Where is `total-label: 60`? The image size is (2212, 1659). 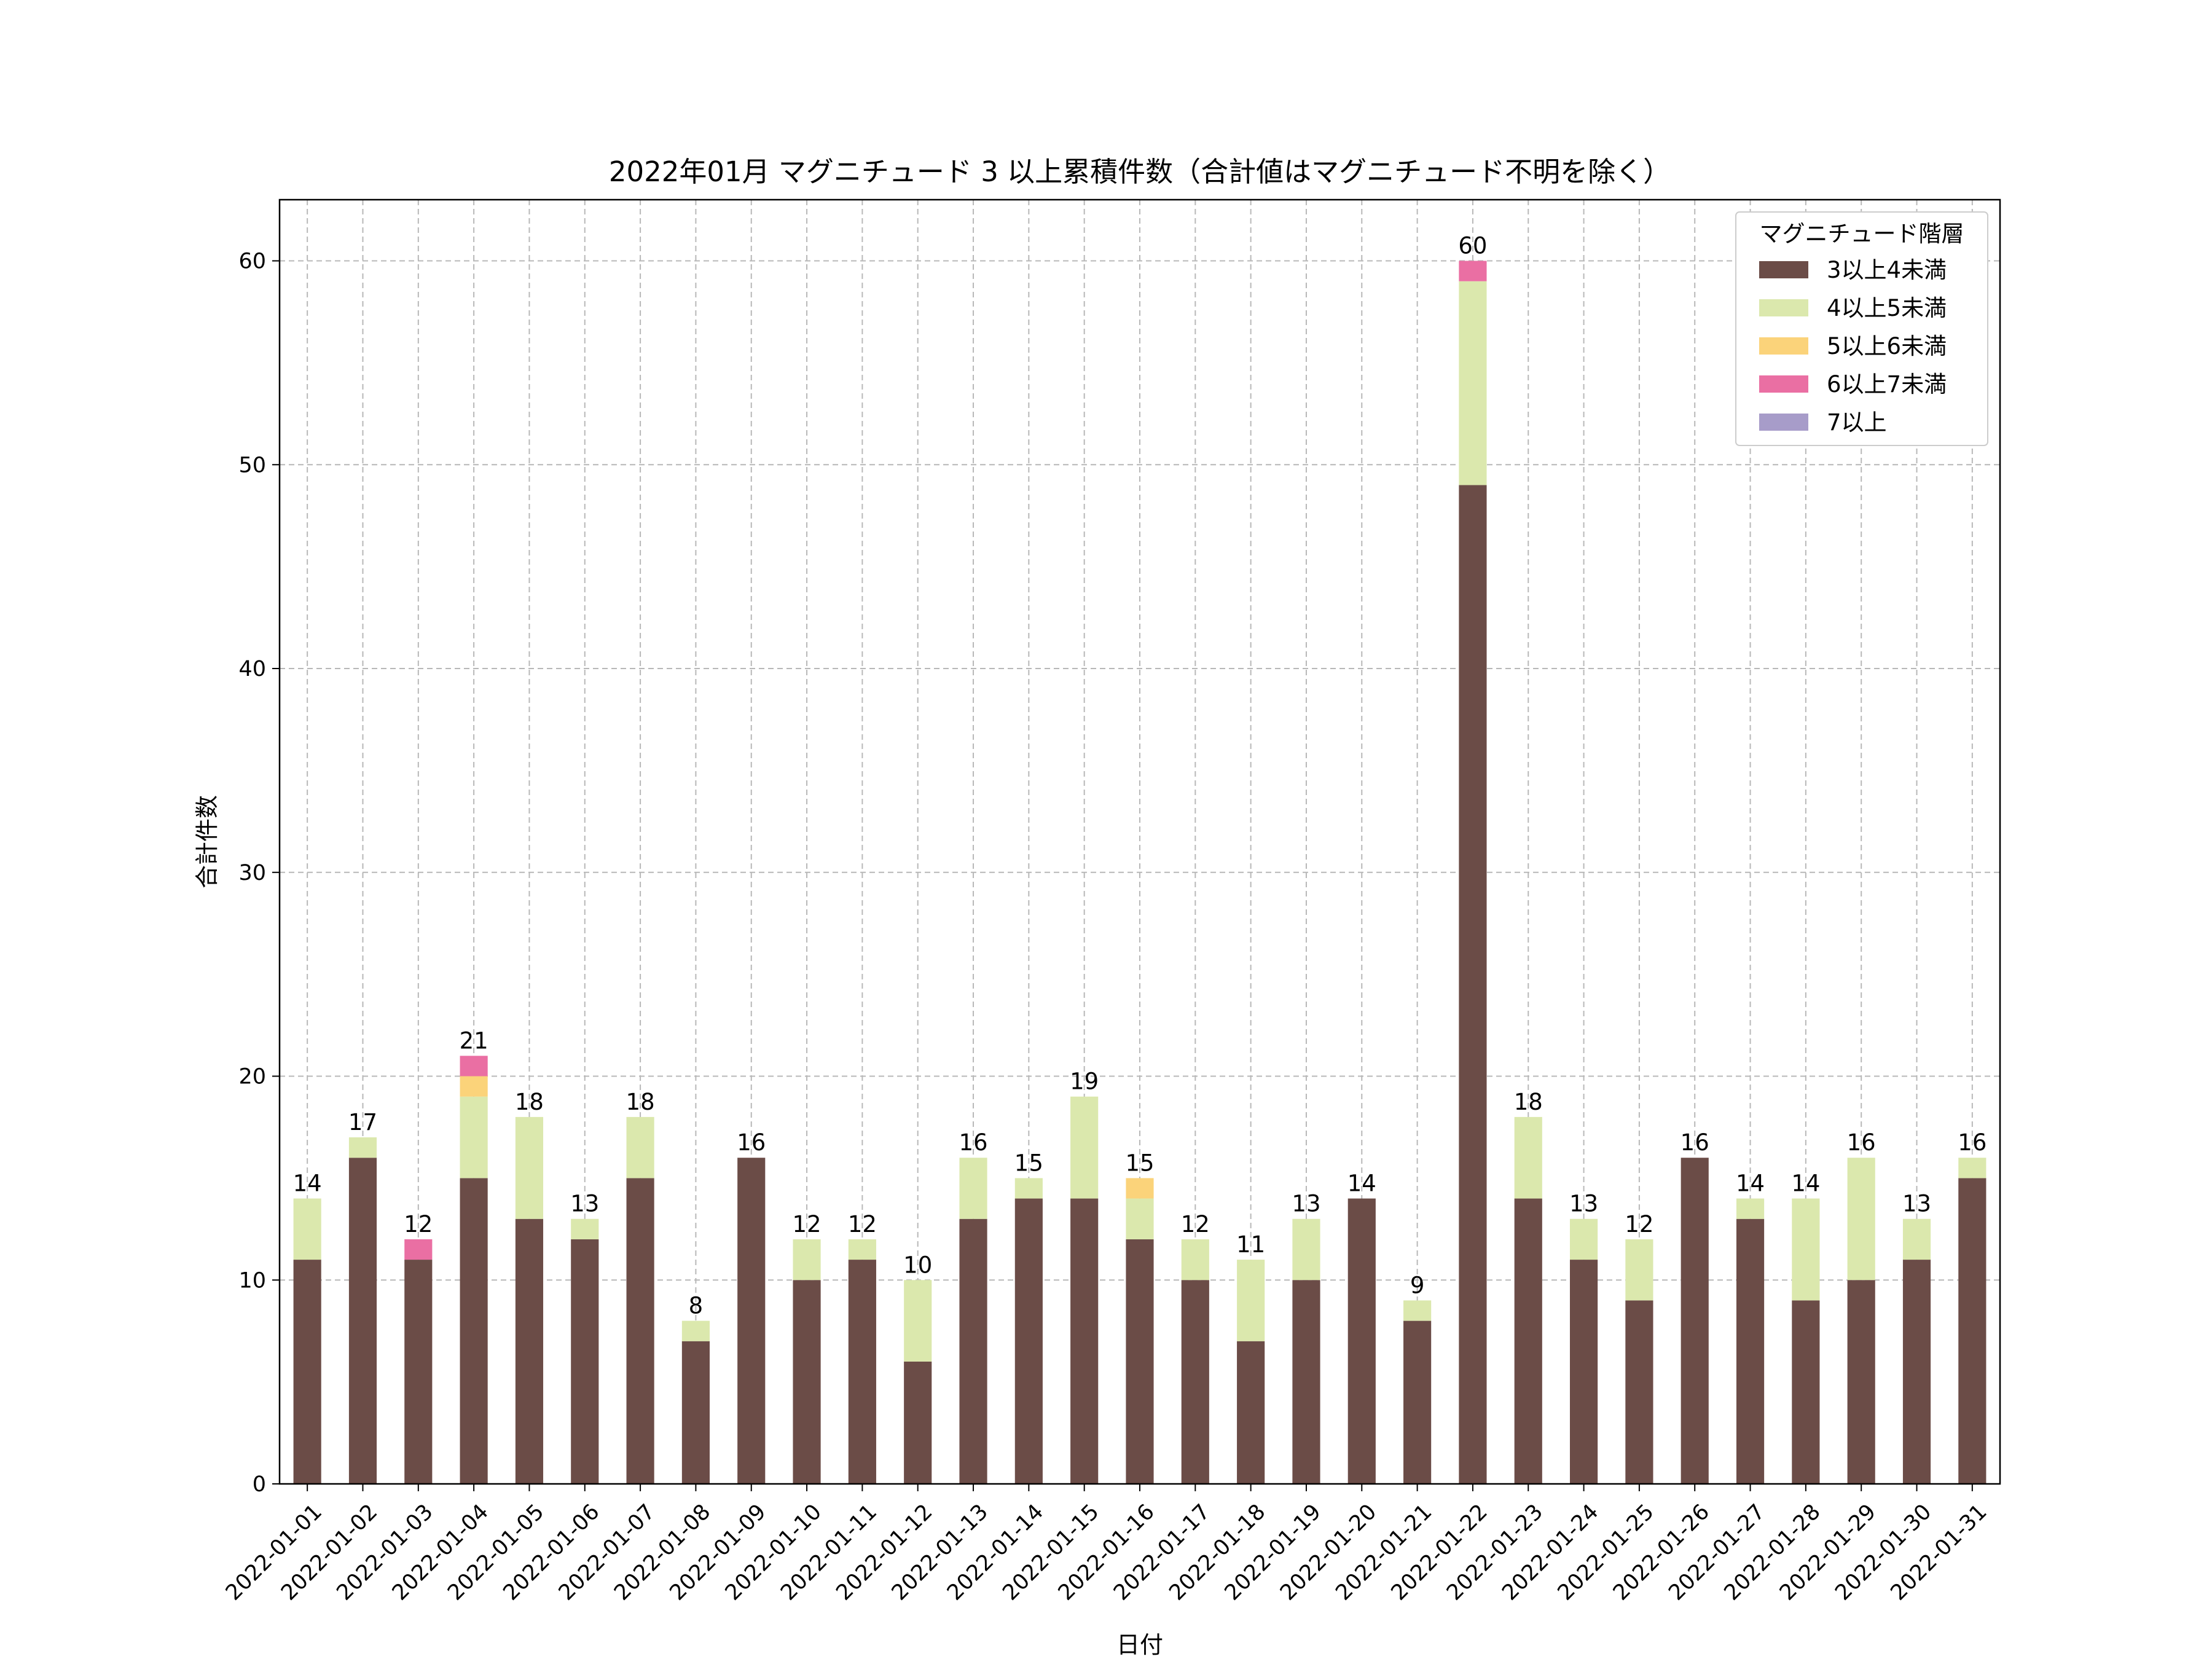 total-label: 60 is located at coordinates (1472, 246).